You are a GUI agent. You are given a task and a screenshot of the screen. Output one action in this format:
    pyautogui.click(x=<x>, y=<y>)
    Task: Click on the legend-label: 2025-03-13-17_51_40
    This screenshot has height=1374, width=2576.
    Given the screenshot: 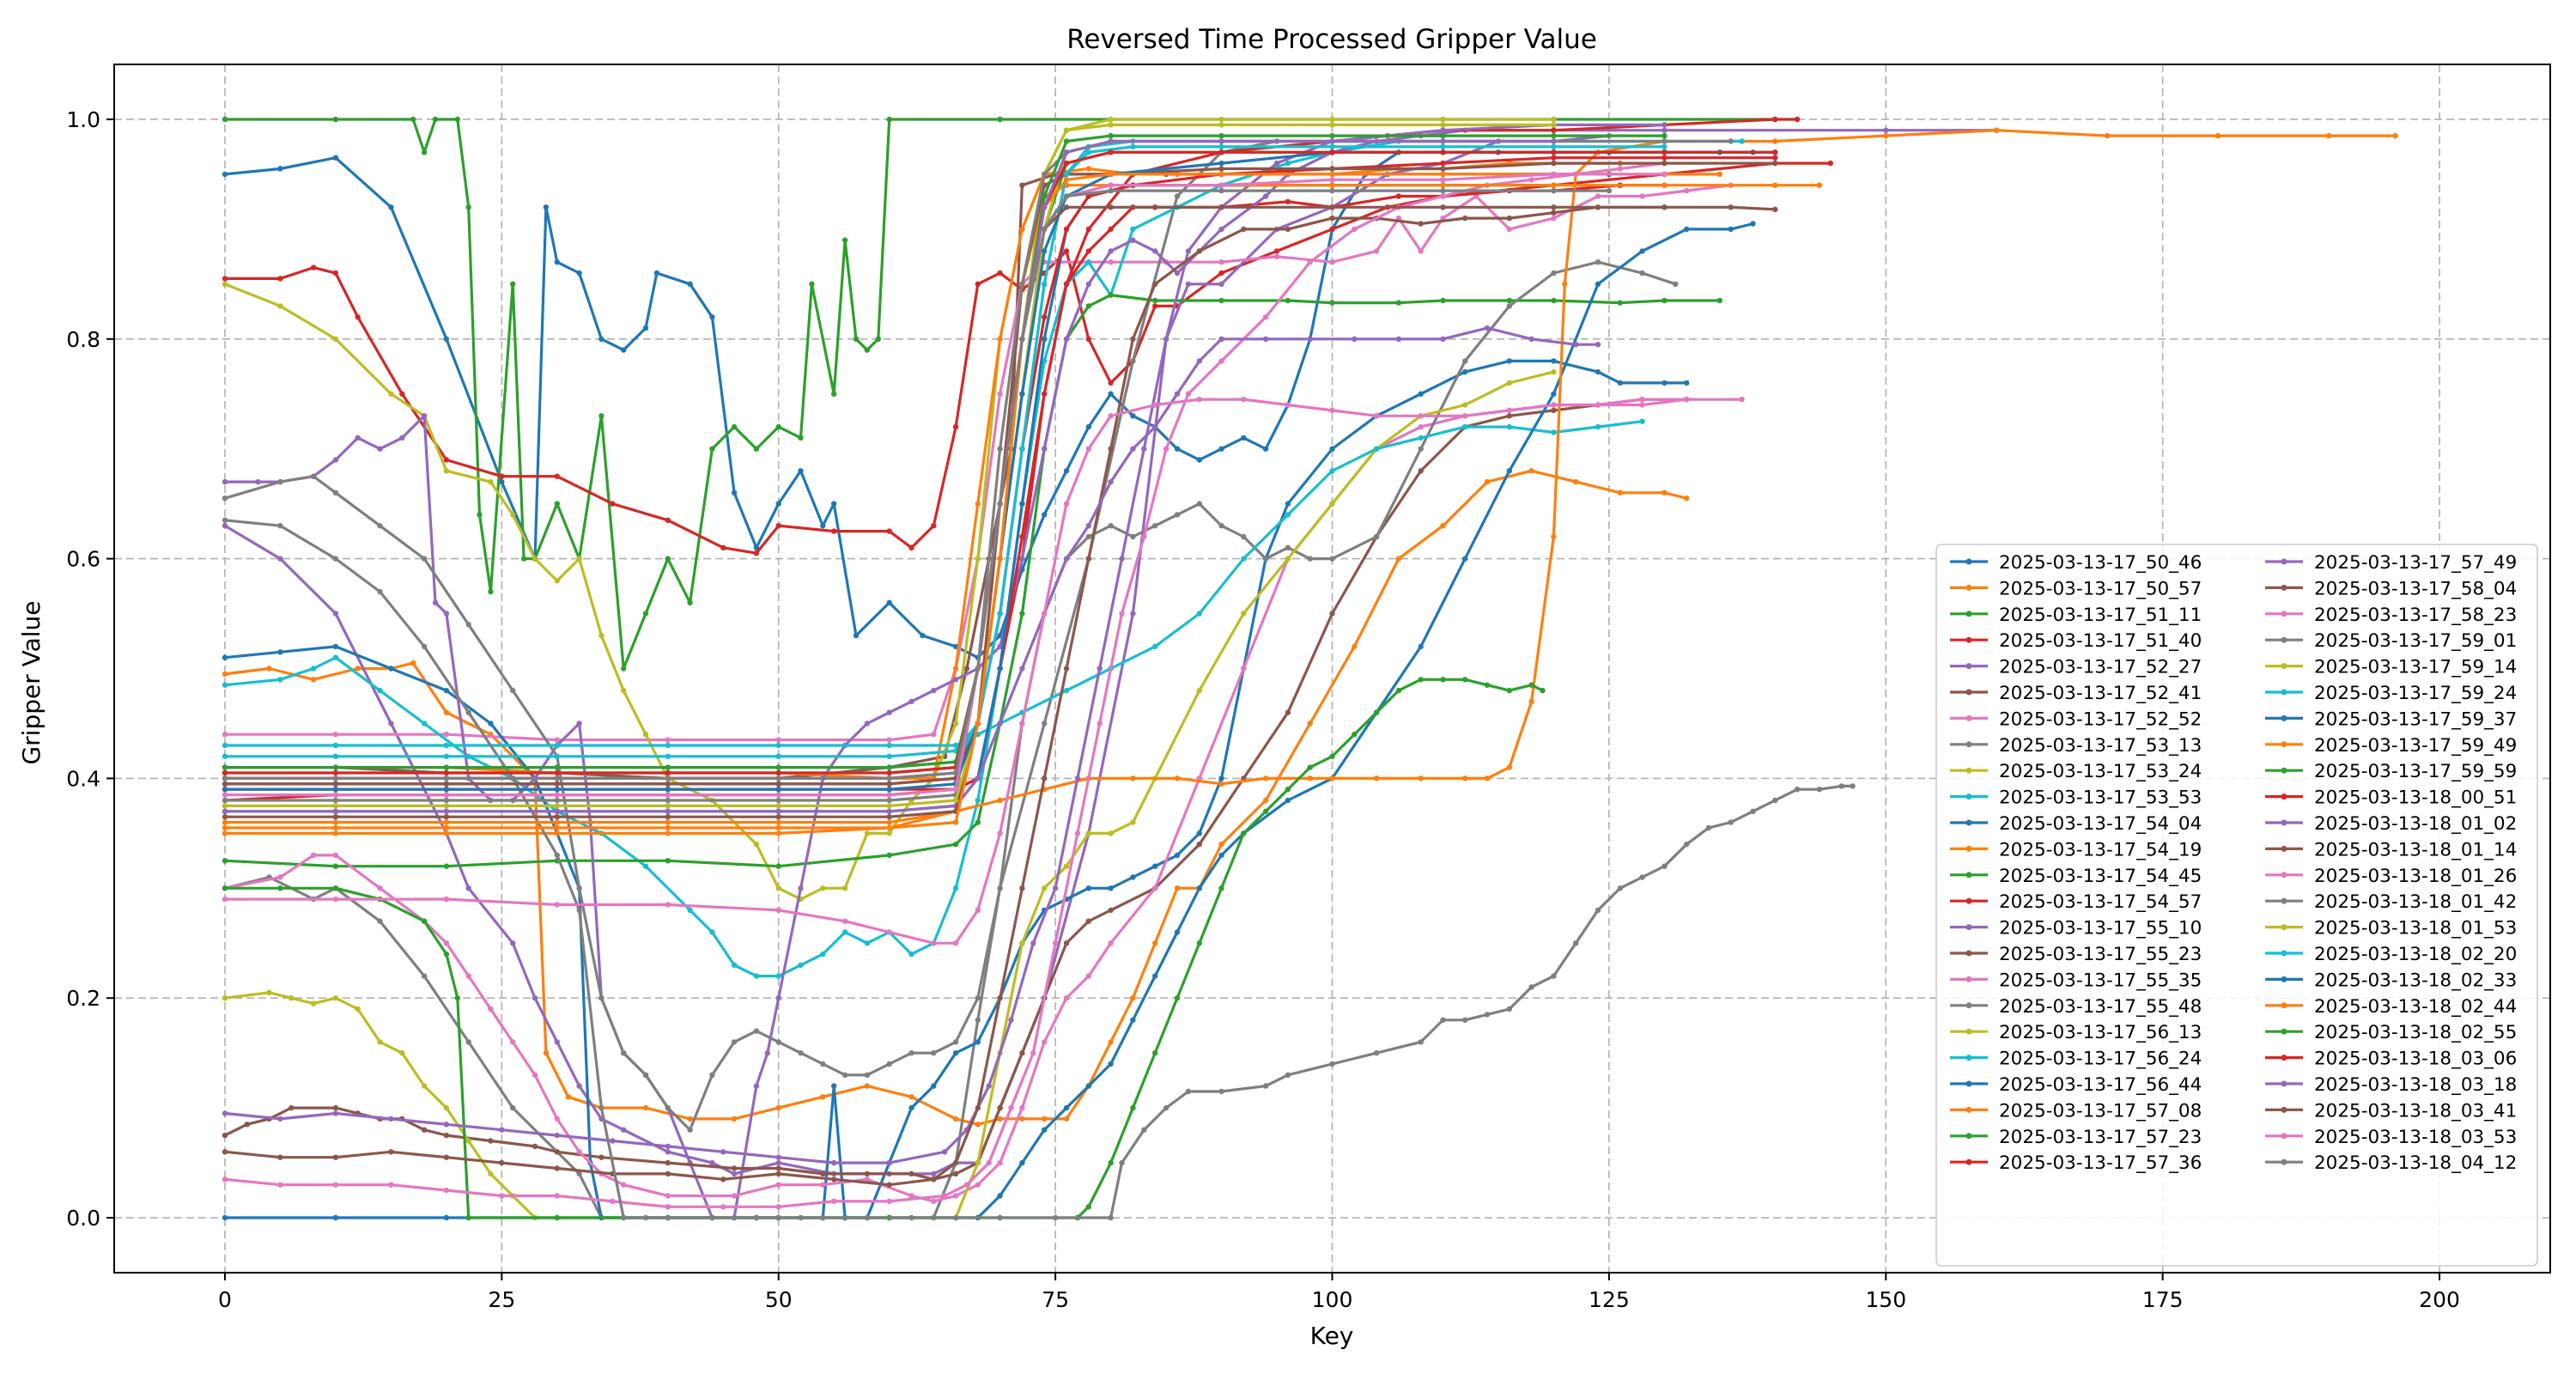 What is the action you would take?
    pyautogui.click(x=2100, y=641)
    